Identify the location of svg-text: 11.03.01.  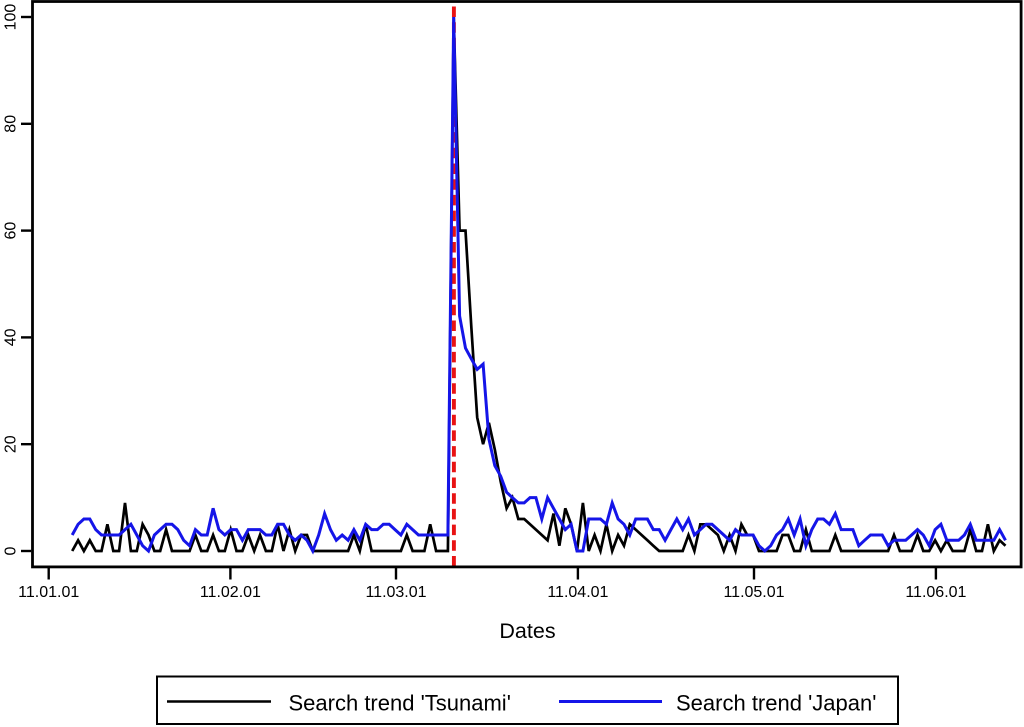
(395, 592).